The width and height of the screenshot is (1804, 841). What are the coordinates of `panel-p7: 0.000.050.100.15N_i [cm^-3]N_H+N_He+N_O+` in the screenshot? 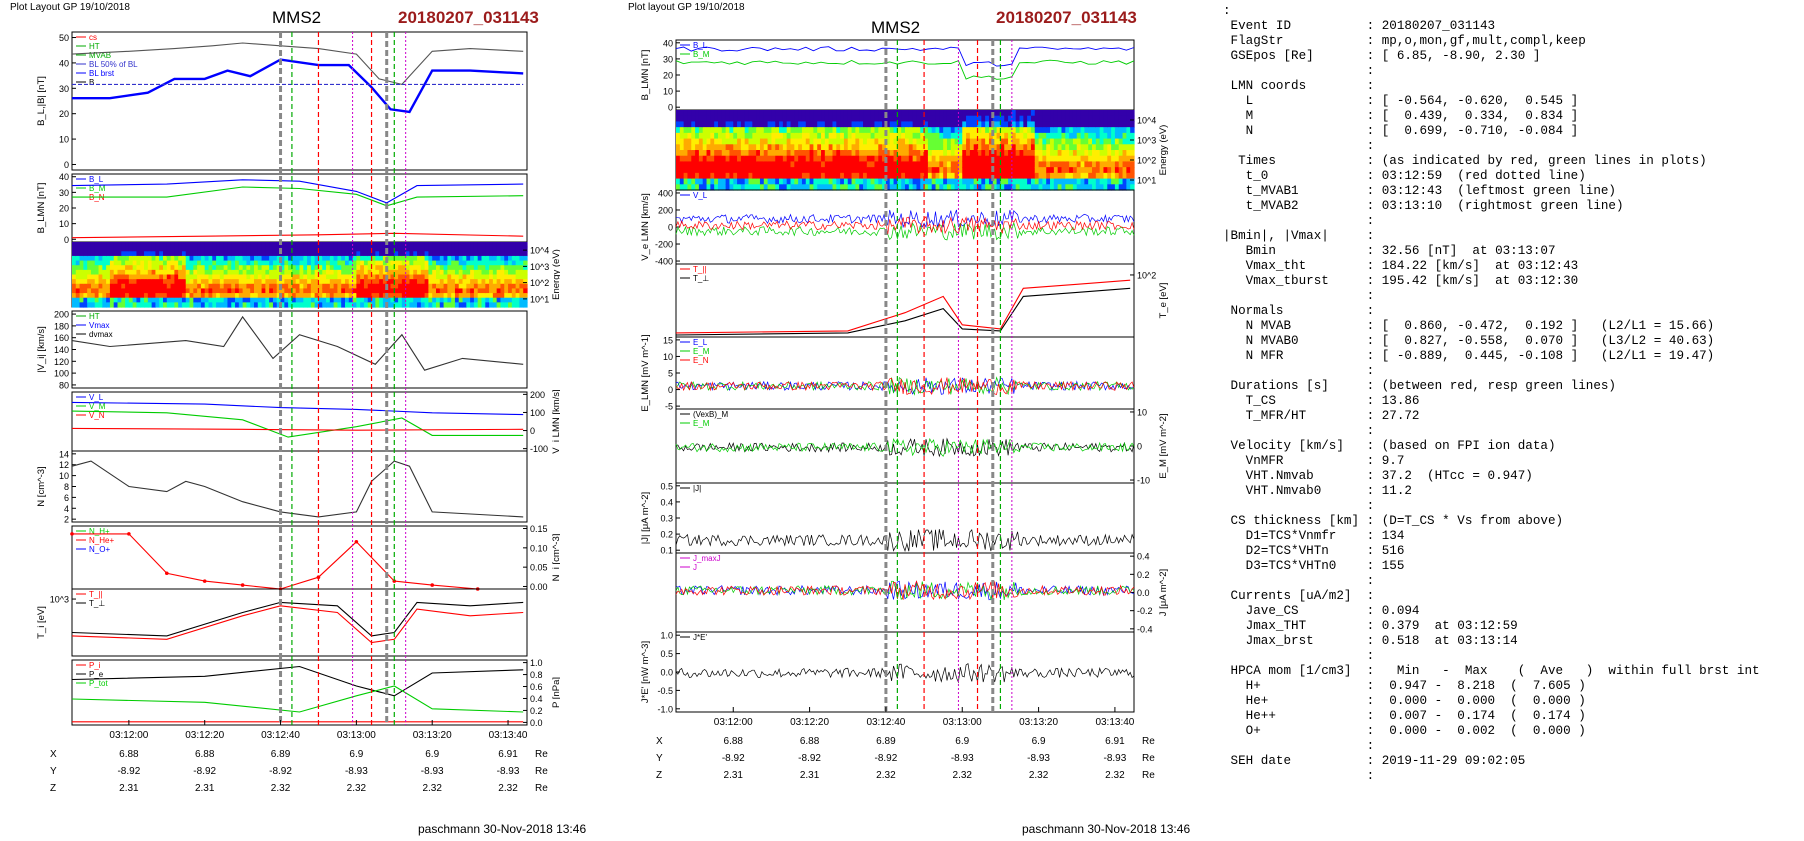 It's located at (315, 558).